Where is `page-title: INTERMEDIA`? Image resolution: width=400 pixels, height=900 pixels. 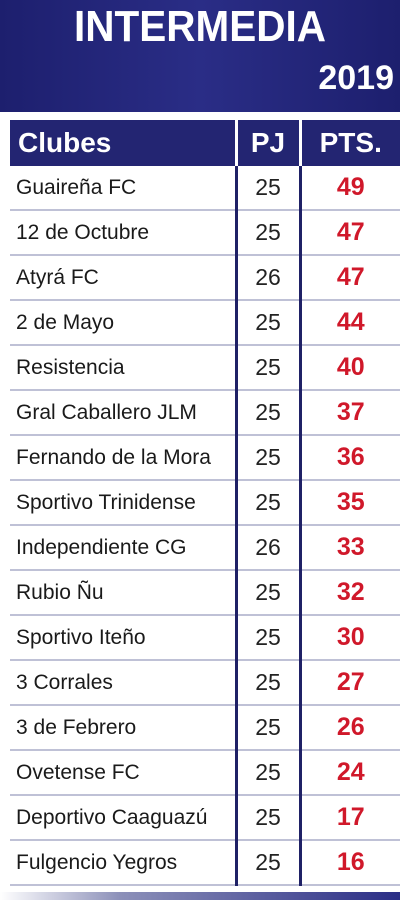 page-title: INTERMEDIA is located at coordinates (200, 26).